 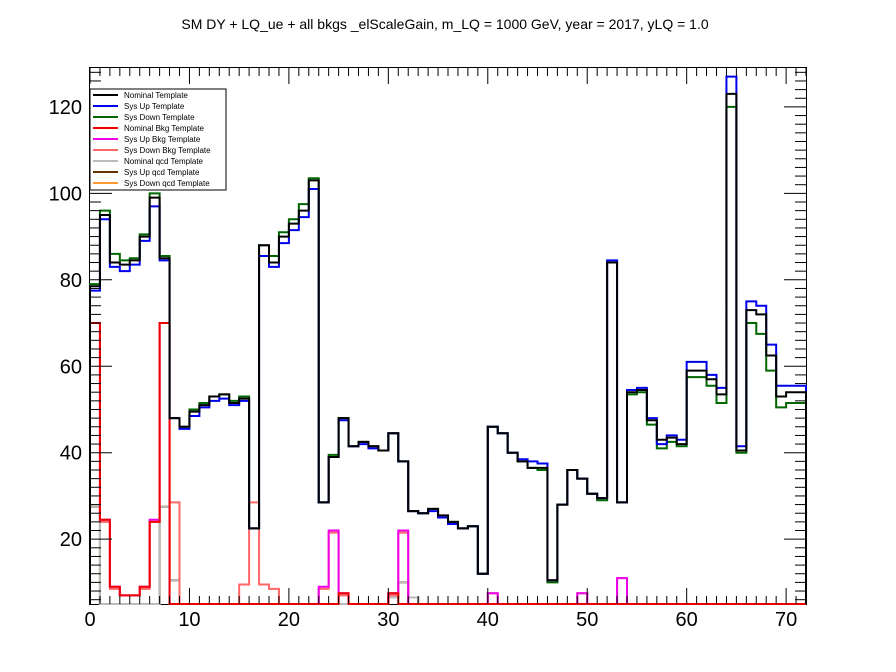 I want to click on legend-label: Sys Up Template, so click(x=154, y=106).